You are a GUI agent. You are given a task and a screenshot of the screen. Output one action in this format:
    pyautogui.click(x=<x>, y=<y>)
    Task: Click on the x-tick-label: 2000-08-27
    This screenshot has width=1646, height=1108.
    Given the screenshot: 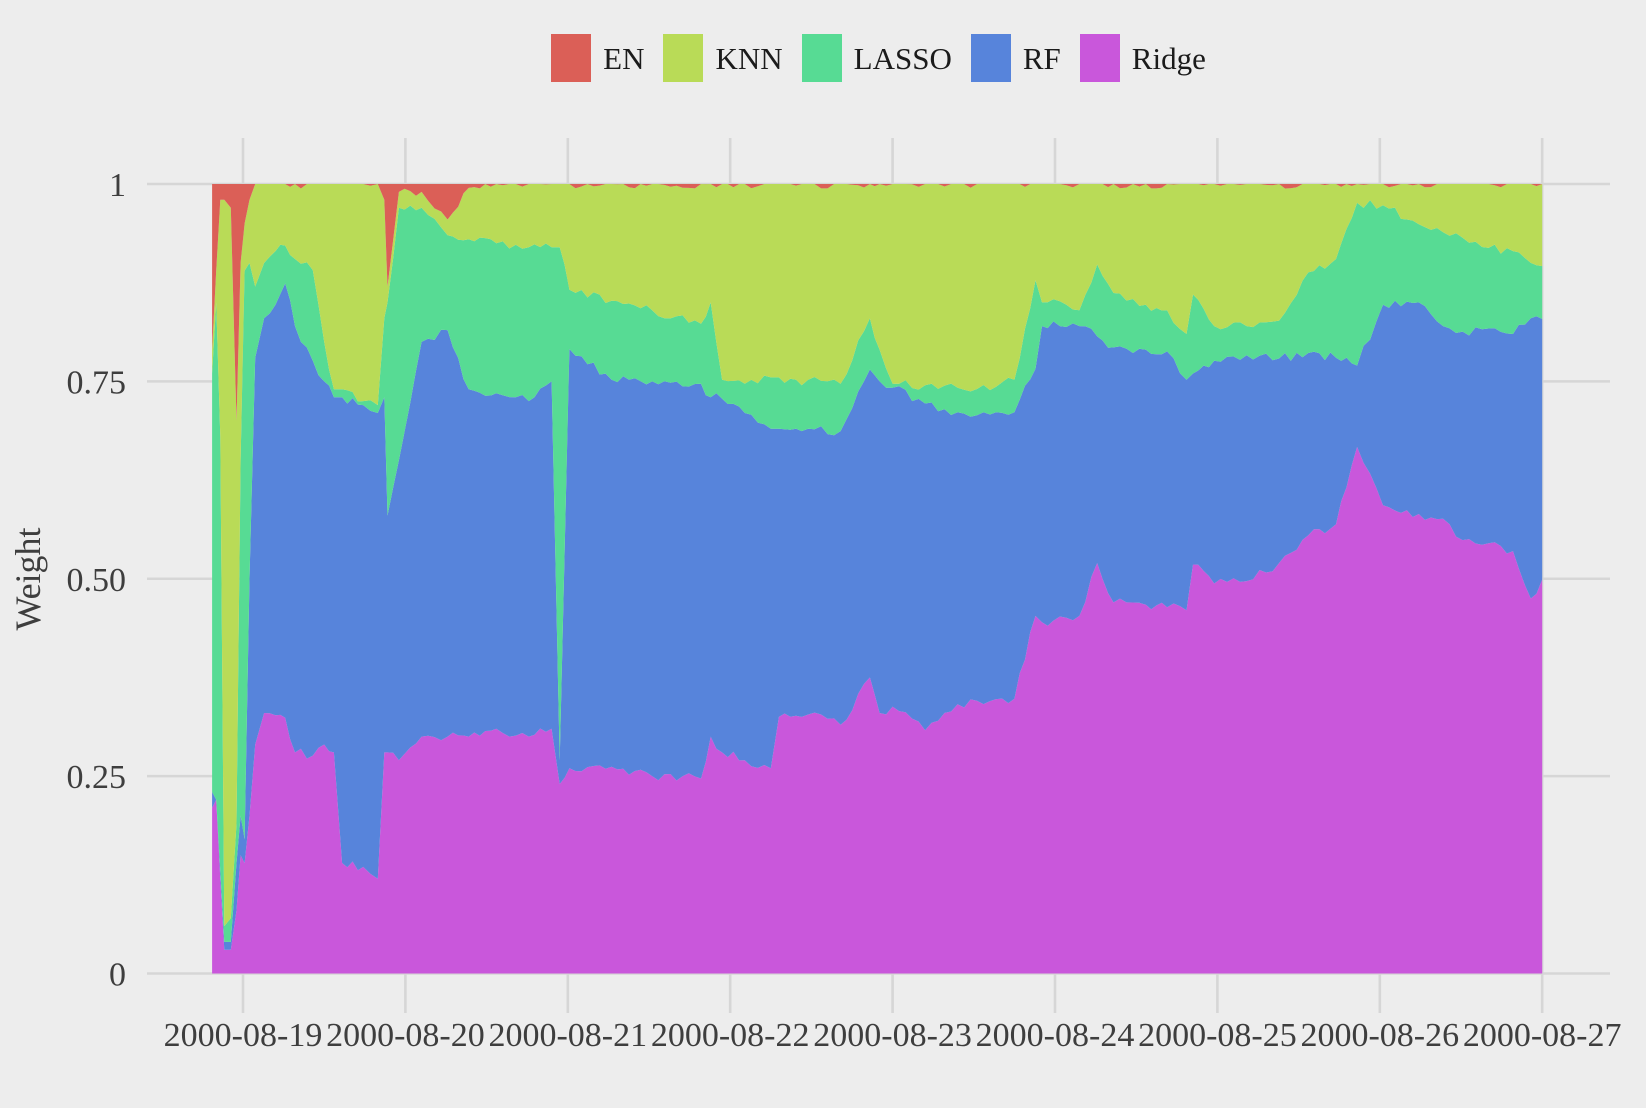 What is the action you would take?
    pyautogui.click(x=1542, y=1035)
    